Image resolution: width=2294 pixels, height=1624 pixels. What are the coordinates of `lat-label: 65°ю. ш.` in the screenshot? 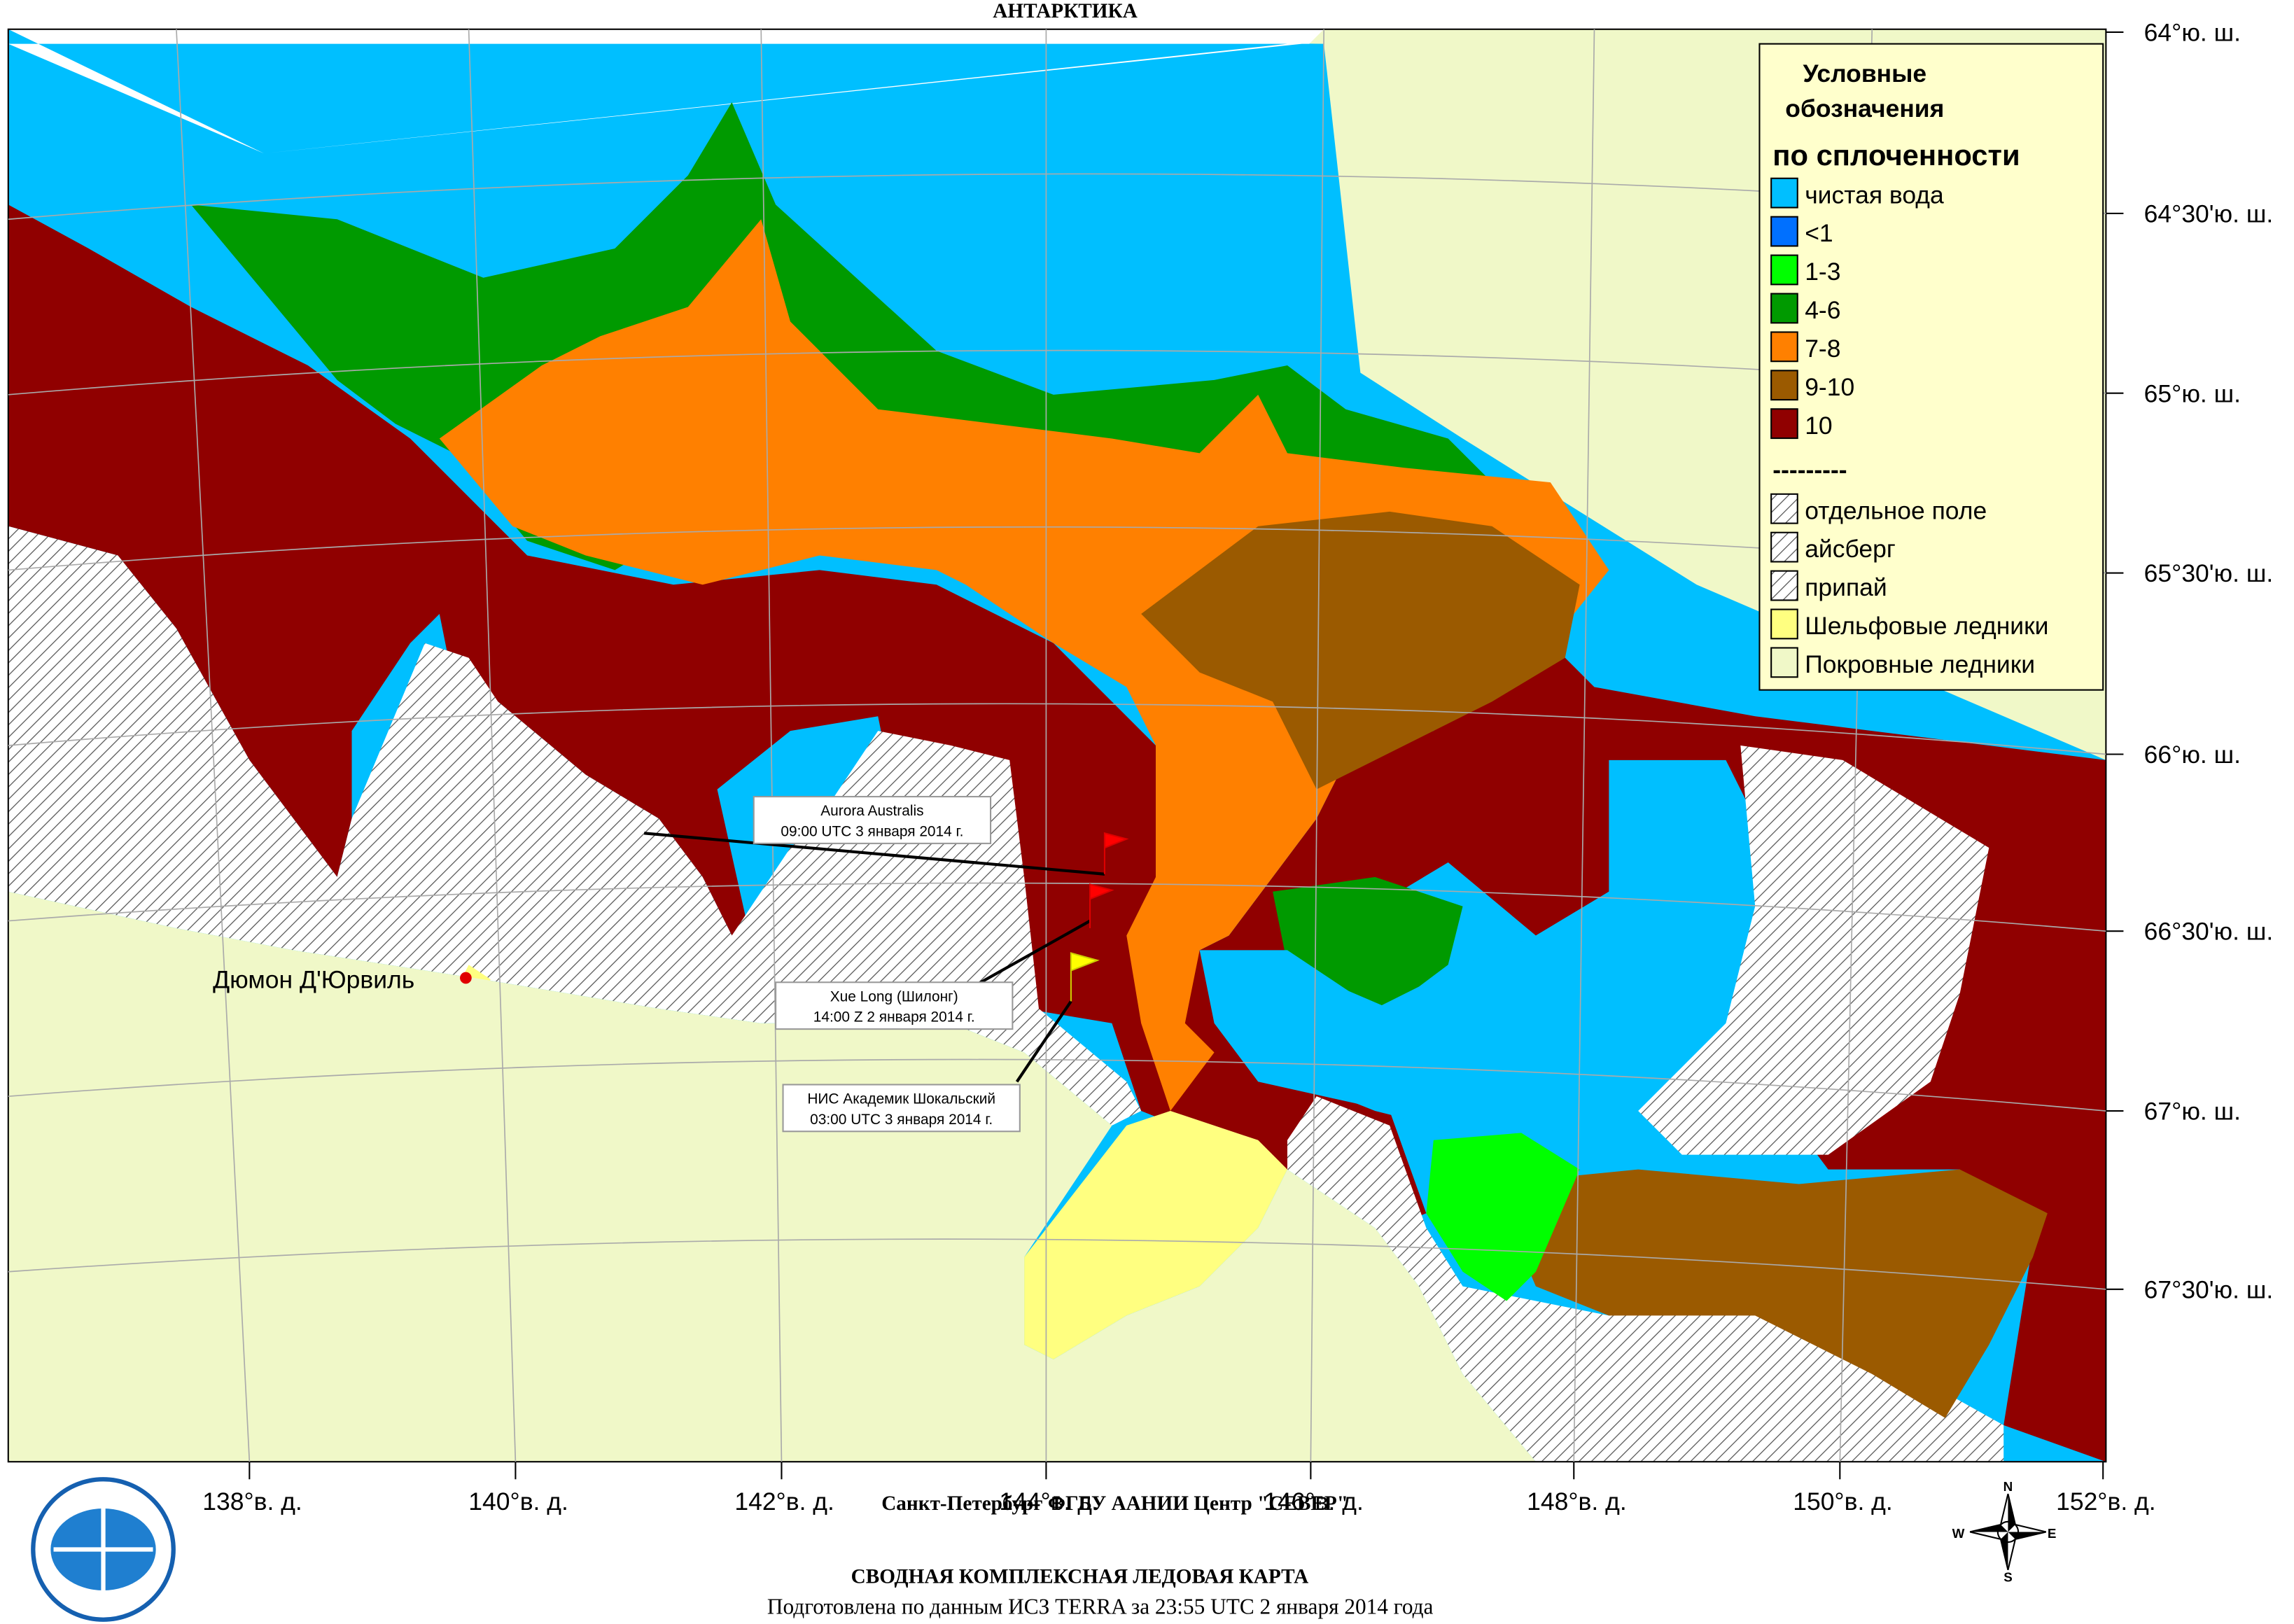 It's located at (2192, 393).